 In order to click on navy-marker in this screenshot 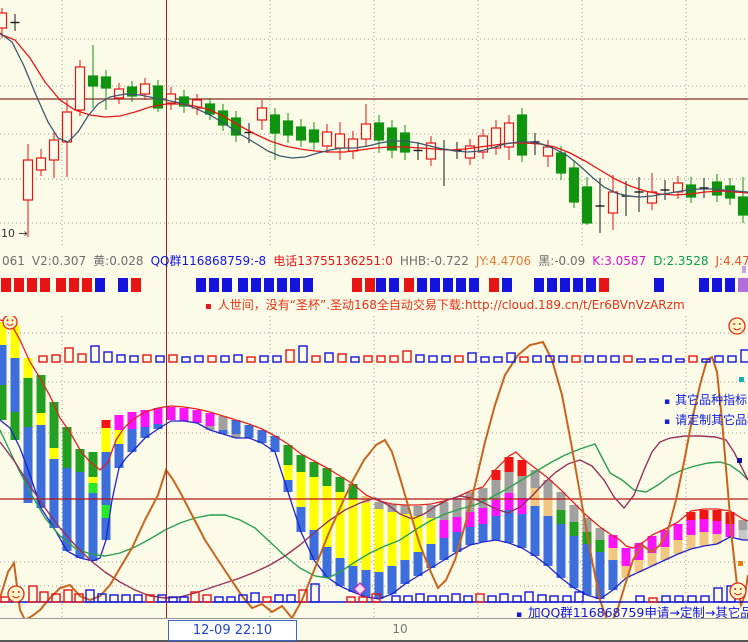, I will do `click(739, 460)`.